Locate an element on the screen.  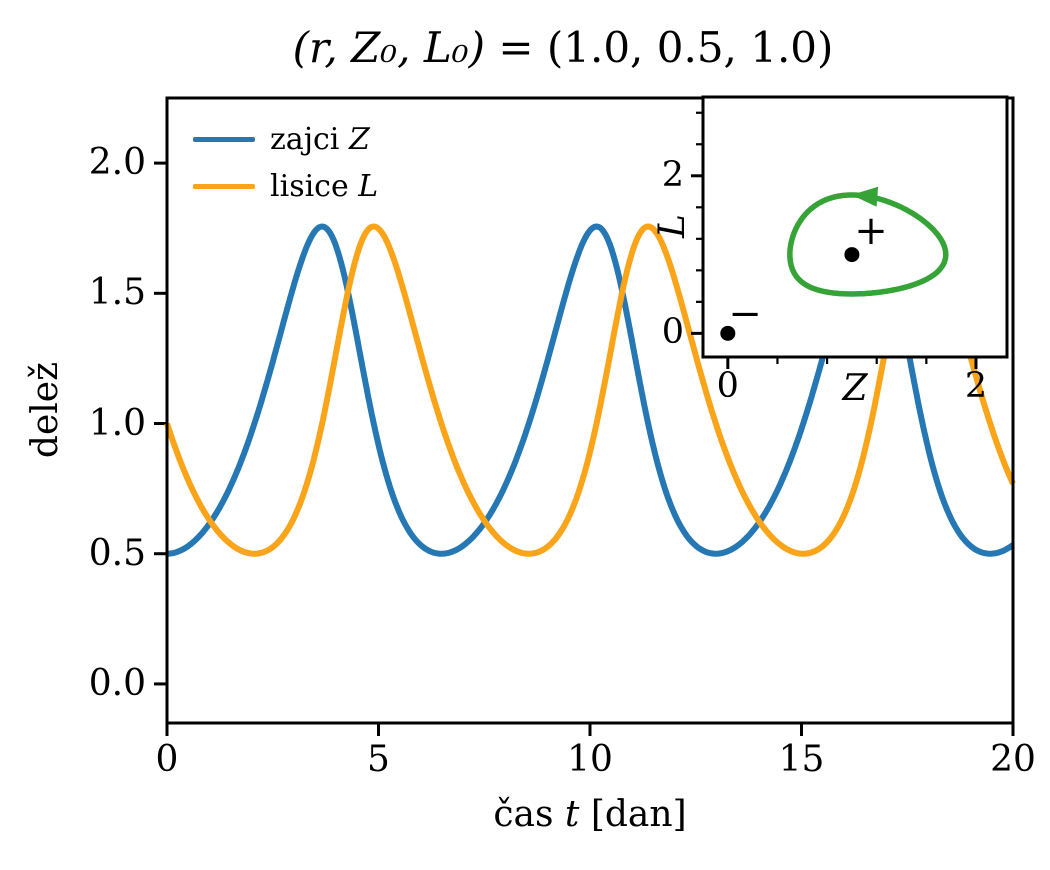
x-tick-label: 5 is located at coordinates (378, 759).